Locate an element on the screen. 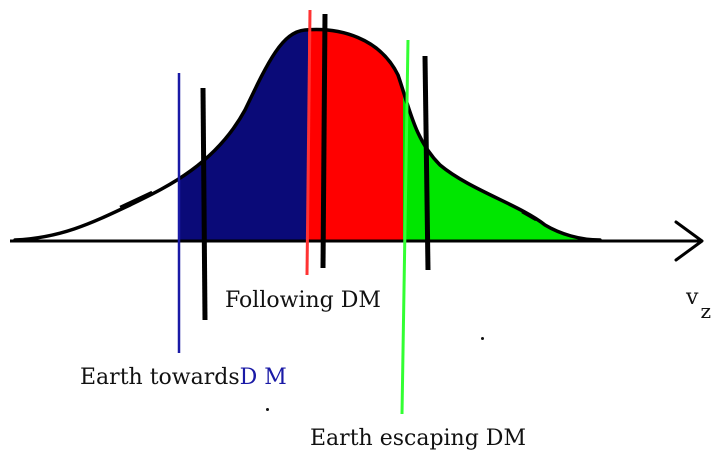 The height and width of the screenshot is (453, 715). earth-towards-dm-text: D M is located at coordinates (263, 377).